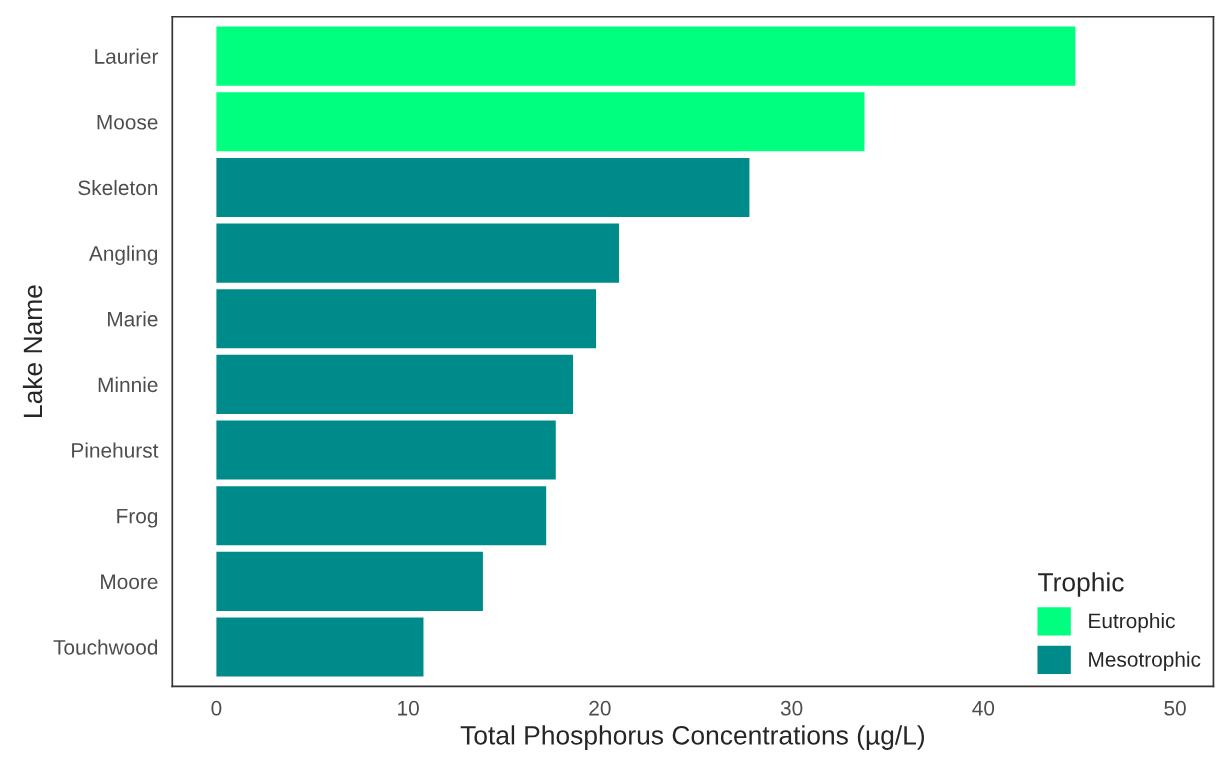 This screenshot has width=1222, height=761. What do you see at coordinates (118, 187) in the screenshot?
I see `y-tick-label: Skeleton` at bounding box center [118, 187].